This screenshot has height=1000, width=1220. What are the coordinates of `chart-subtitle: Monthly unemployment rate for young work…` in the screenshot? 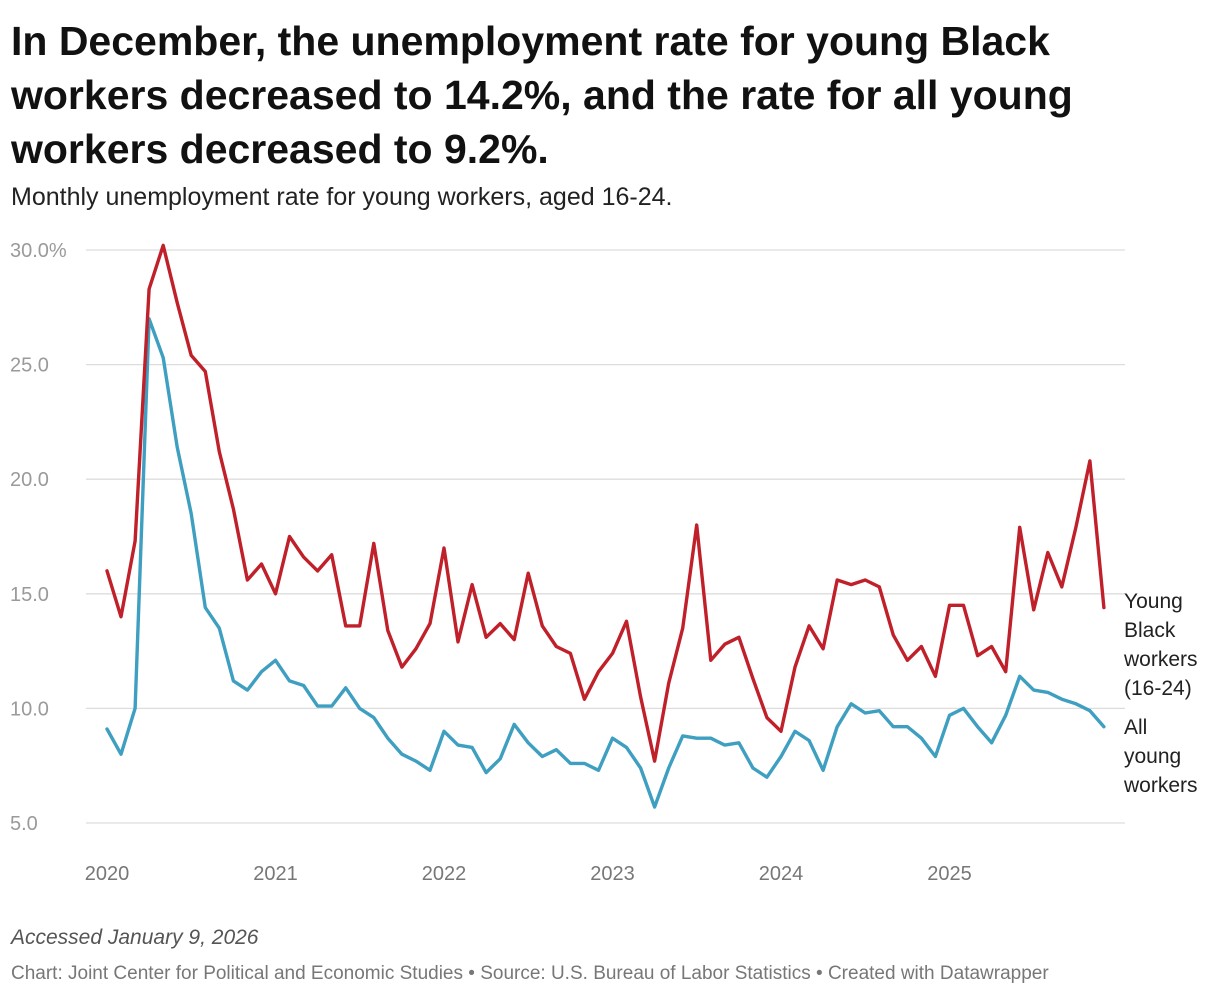 It's located at (342, 197).